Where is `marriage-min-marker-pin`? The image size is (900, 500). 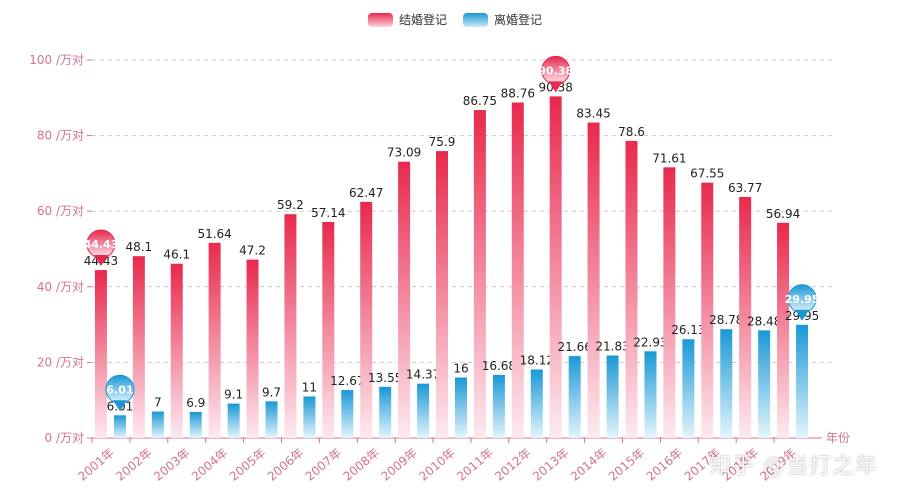
marriage-min-marker-pin is located at coordinates (100, 261).